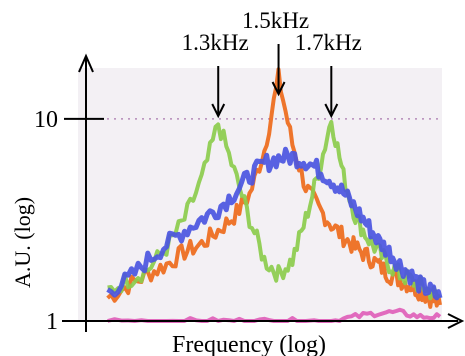 The width and height of the screenshot is (465, 356). Describe the element at coordinates (22, 242) in the screenshot. I see `y-axis-label: A.U. (log)` at that location.